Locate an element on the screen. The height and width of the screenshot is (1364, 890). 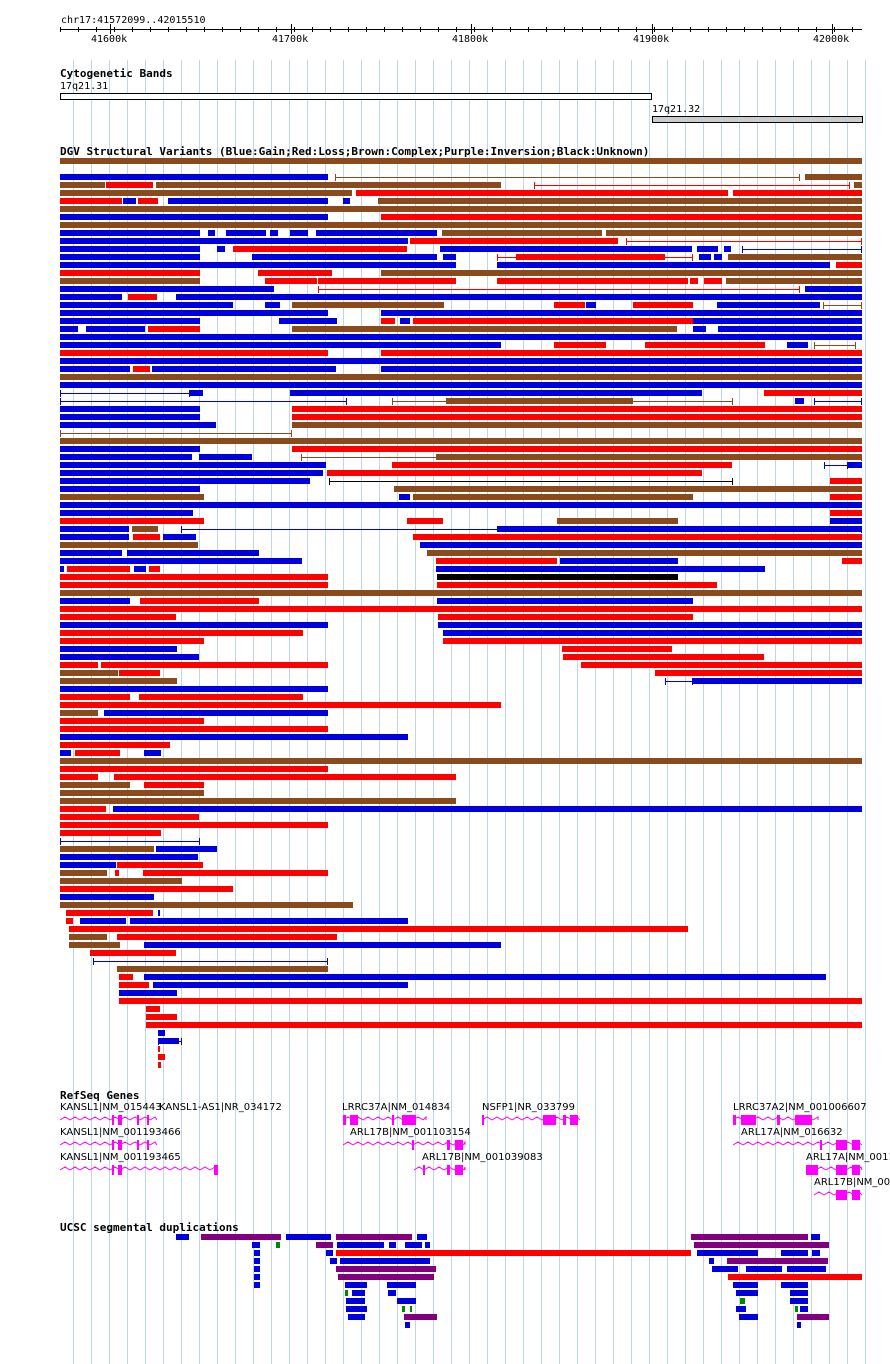
gene-label: KANSL1|NM_001193466 is located at coordinates (120, 1132).